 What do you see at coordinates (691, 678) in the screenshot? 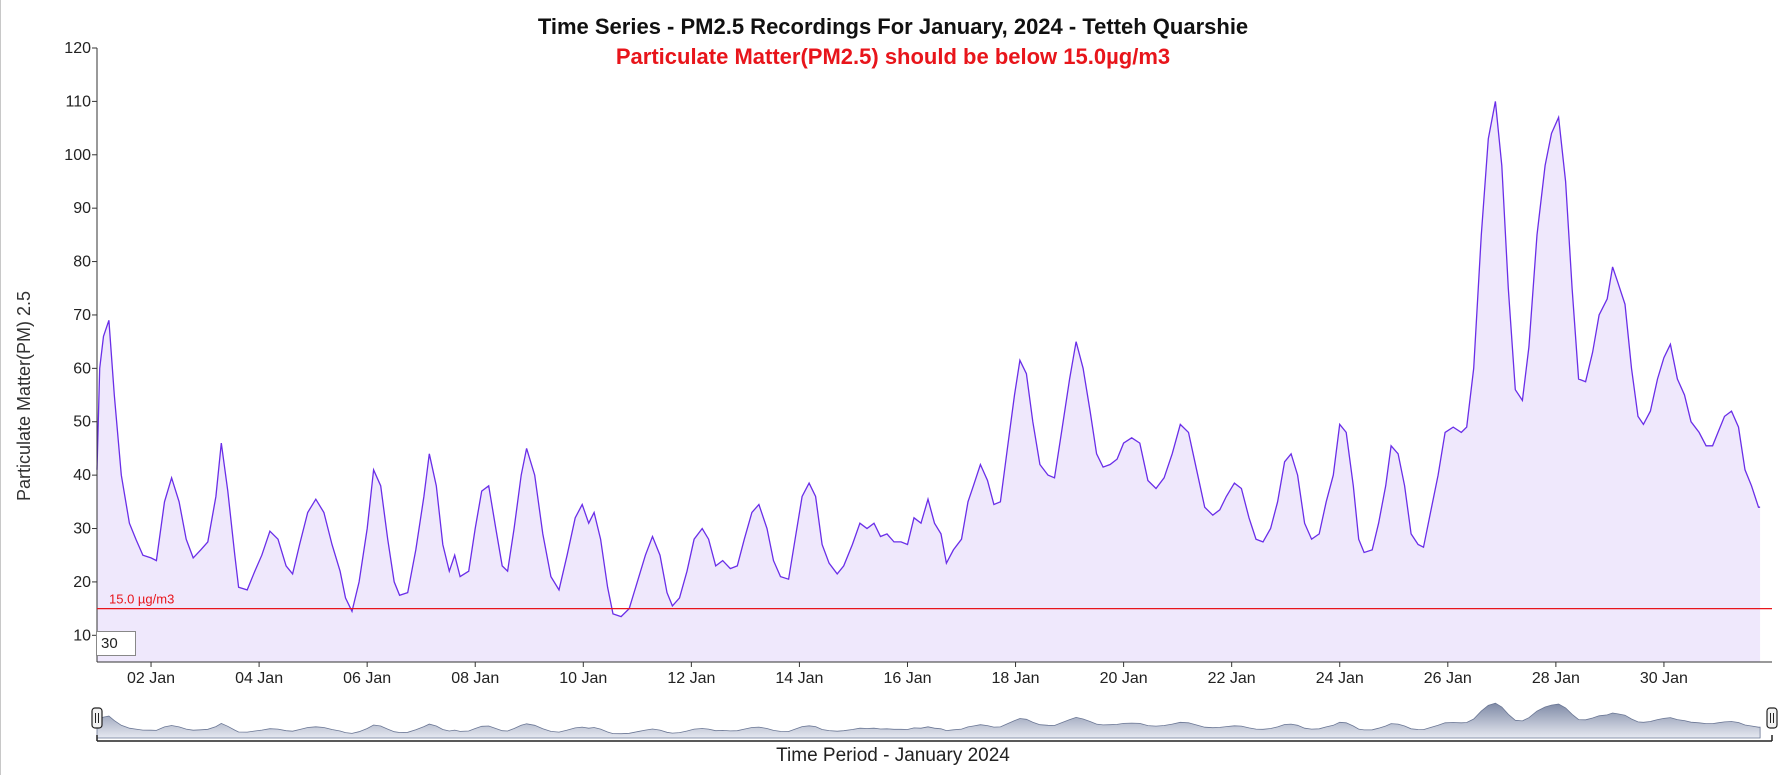
I see `x-tick-label: 12 Jan` at bounding box center [691, 678].